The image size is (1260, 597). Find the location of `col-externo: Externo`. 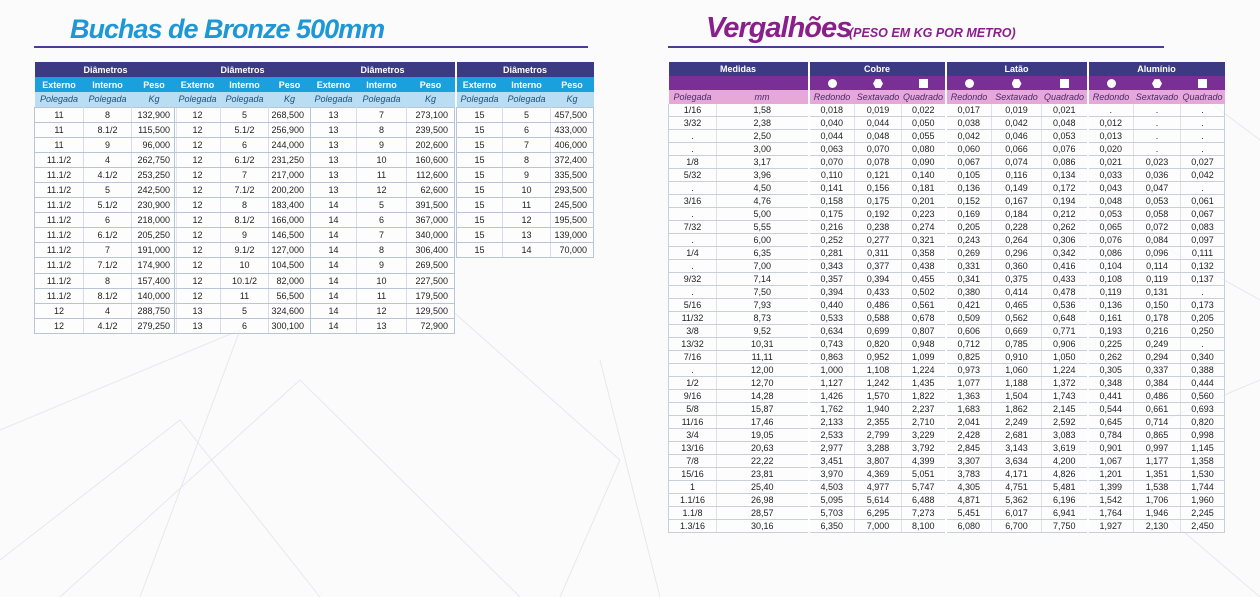

col-externo: Externo is located at coordinates (479, 84).